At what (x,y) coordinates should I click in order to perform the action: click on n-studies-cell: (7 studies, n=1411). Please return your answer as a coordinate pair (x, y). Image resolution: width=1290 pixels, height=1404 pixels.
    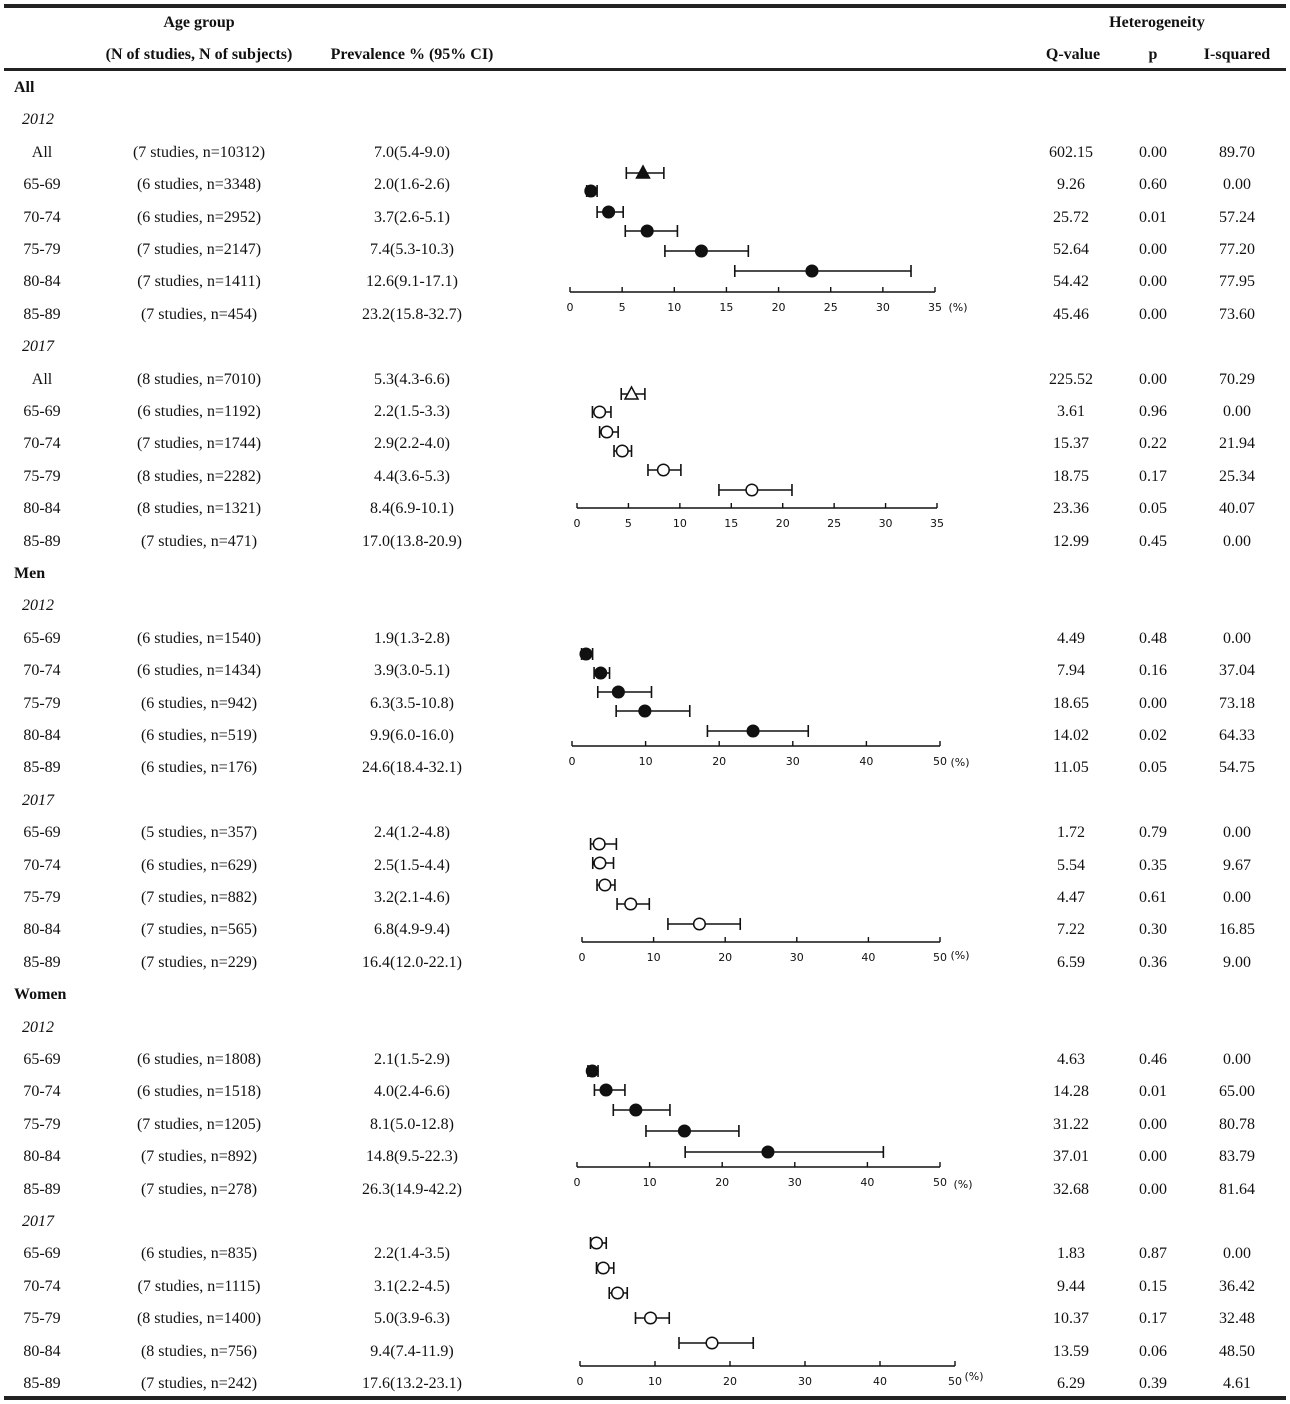
    Looking at the image, I should click on (199, 282).